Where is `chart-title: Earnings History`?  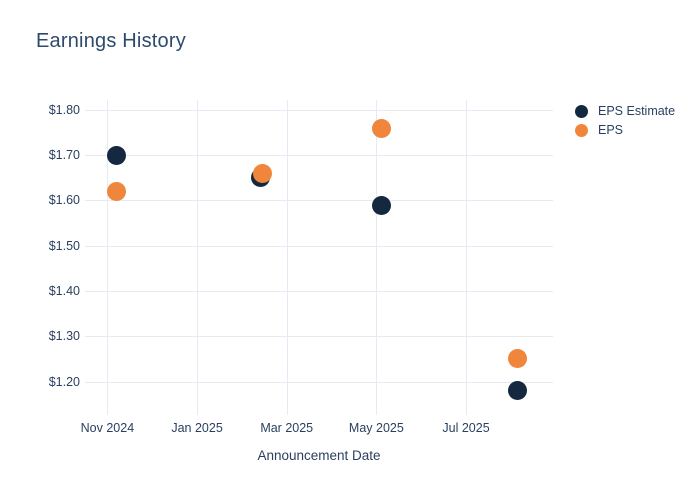
chart-title: Earnings History is located at coordinates (111, 41).